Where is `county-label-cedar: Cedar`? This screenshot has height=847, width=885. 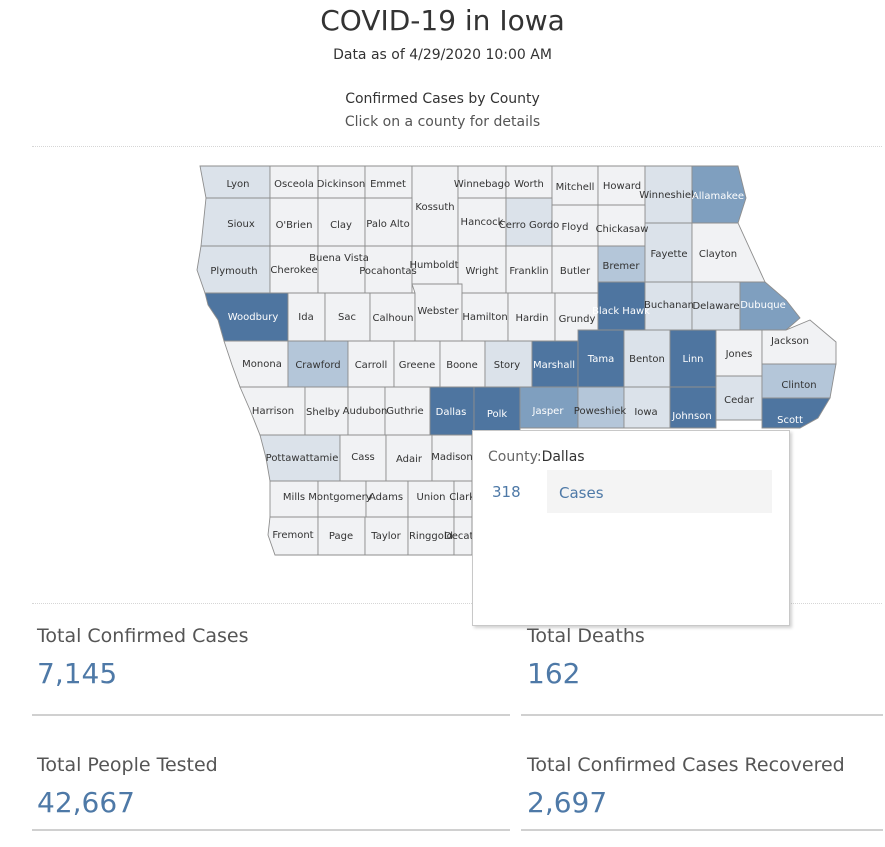
county-label-cedar: Cedar is located at coordinates (739, 400).